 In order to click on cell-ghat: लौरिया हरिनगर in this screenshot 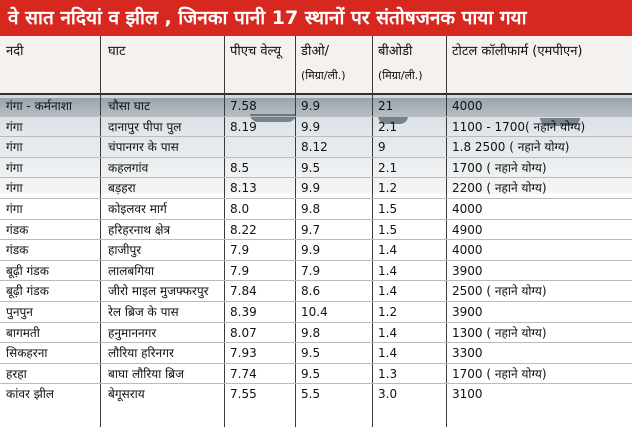, I will do `click(141, 353)`.